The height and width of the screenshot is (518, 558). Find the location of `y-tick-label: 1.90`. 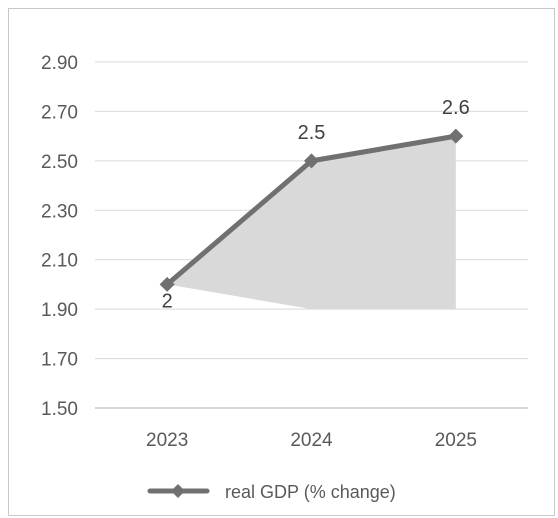

y-tick-label: 1.90 is located at coordinates (59, 310).